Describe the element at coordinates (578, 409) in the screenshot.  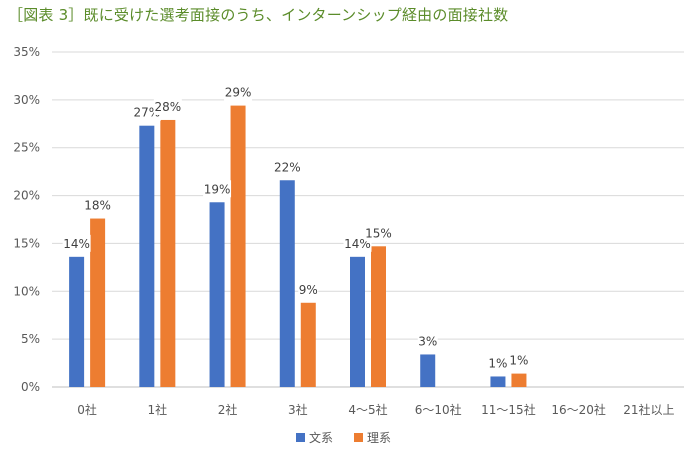
I see `x-tick-label: 16～20社` at that location.